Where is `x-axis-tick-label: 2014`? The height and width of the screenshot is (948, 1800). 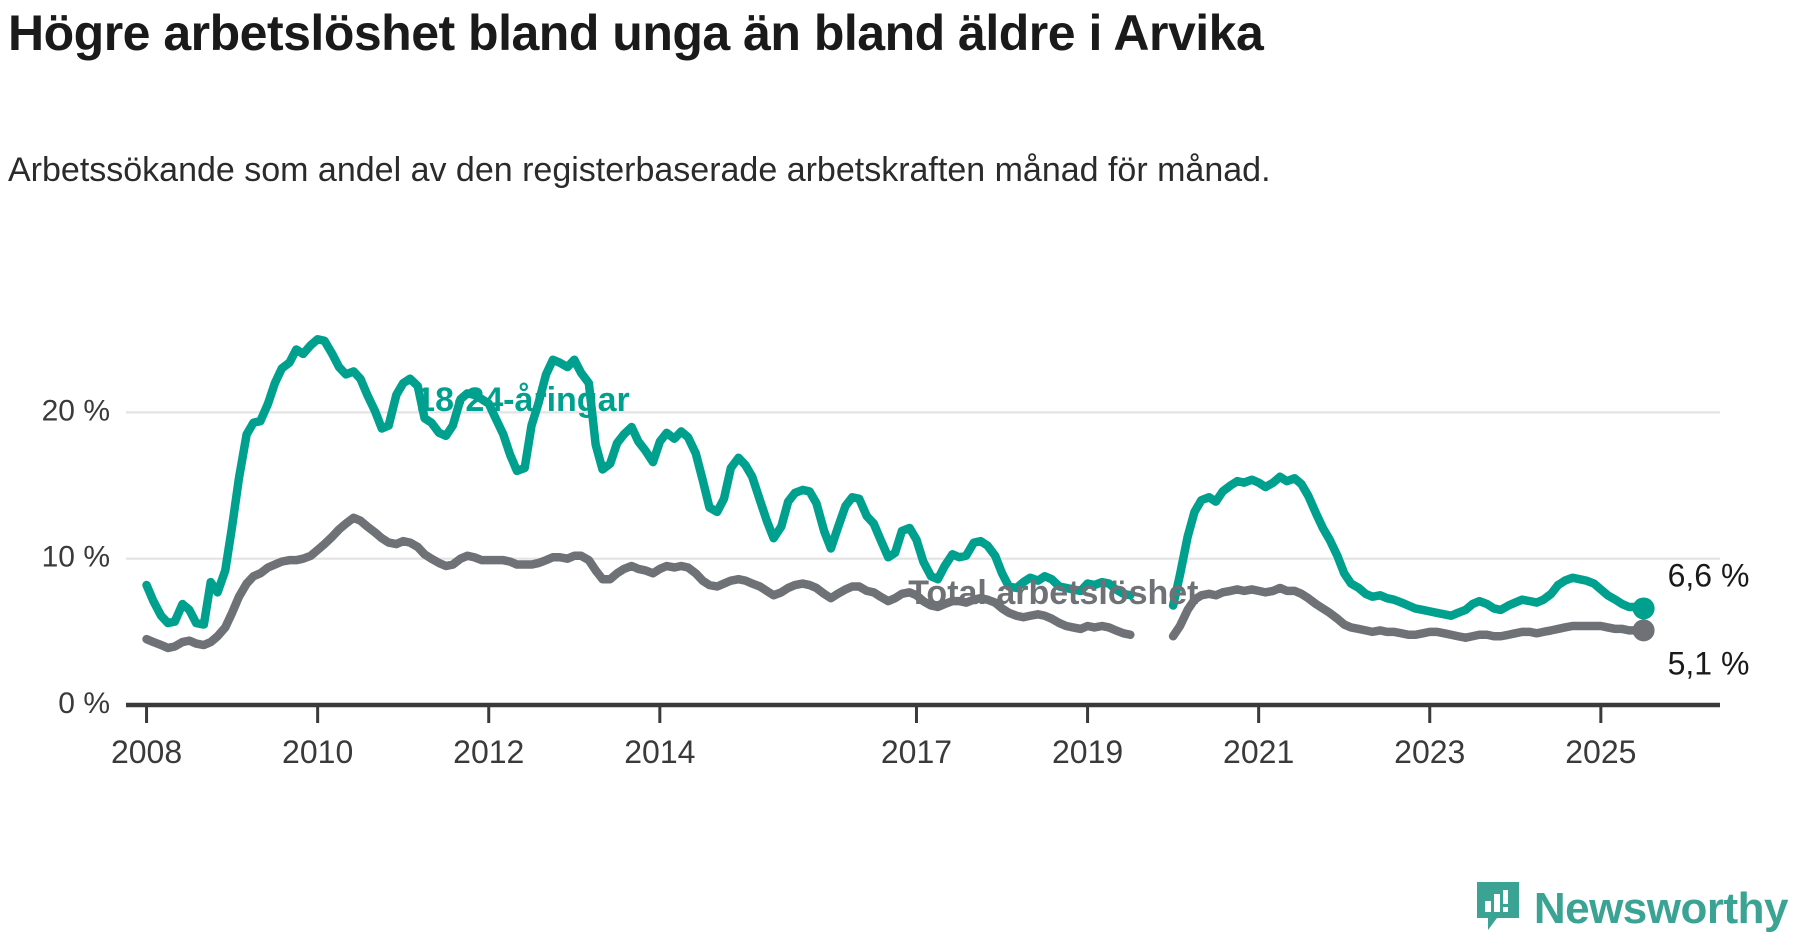 x-axis-tick-label: 2014 is located at coordinates (659, 752).